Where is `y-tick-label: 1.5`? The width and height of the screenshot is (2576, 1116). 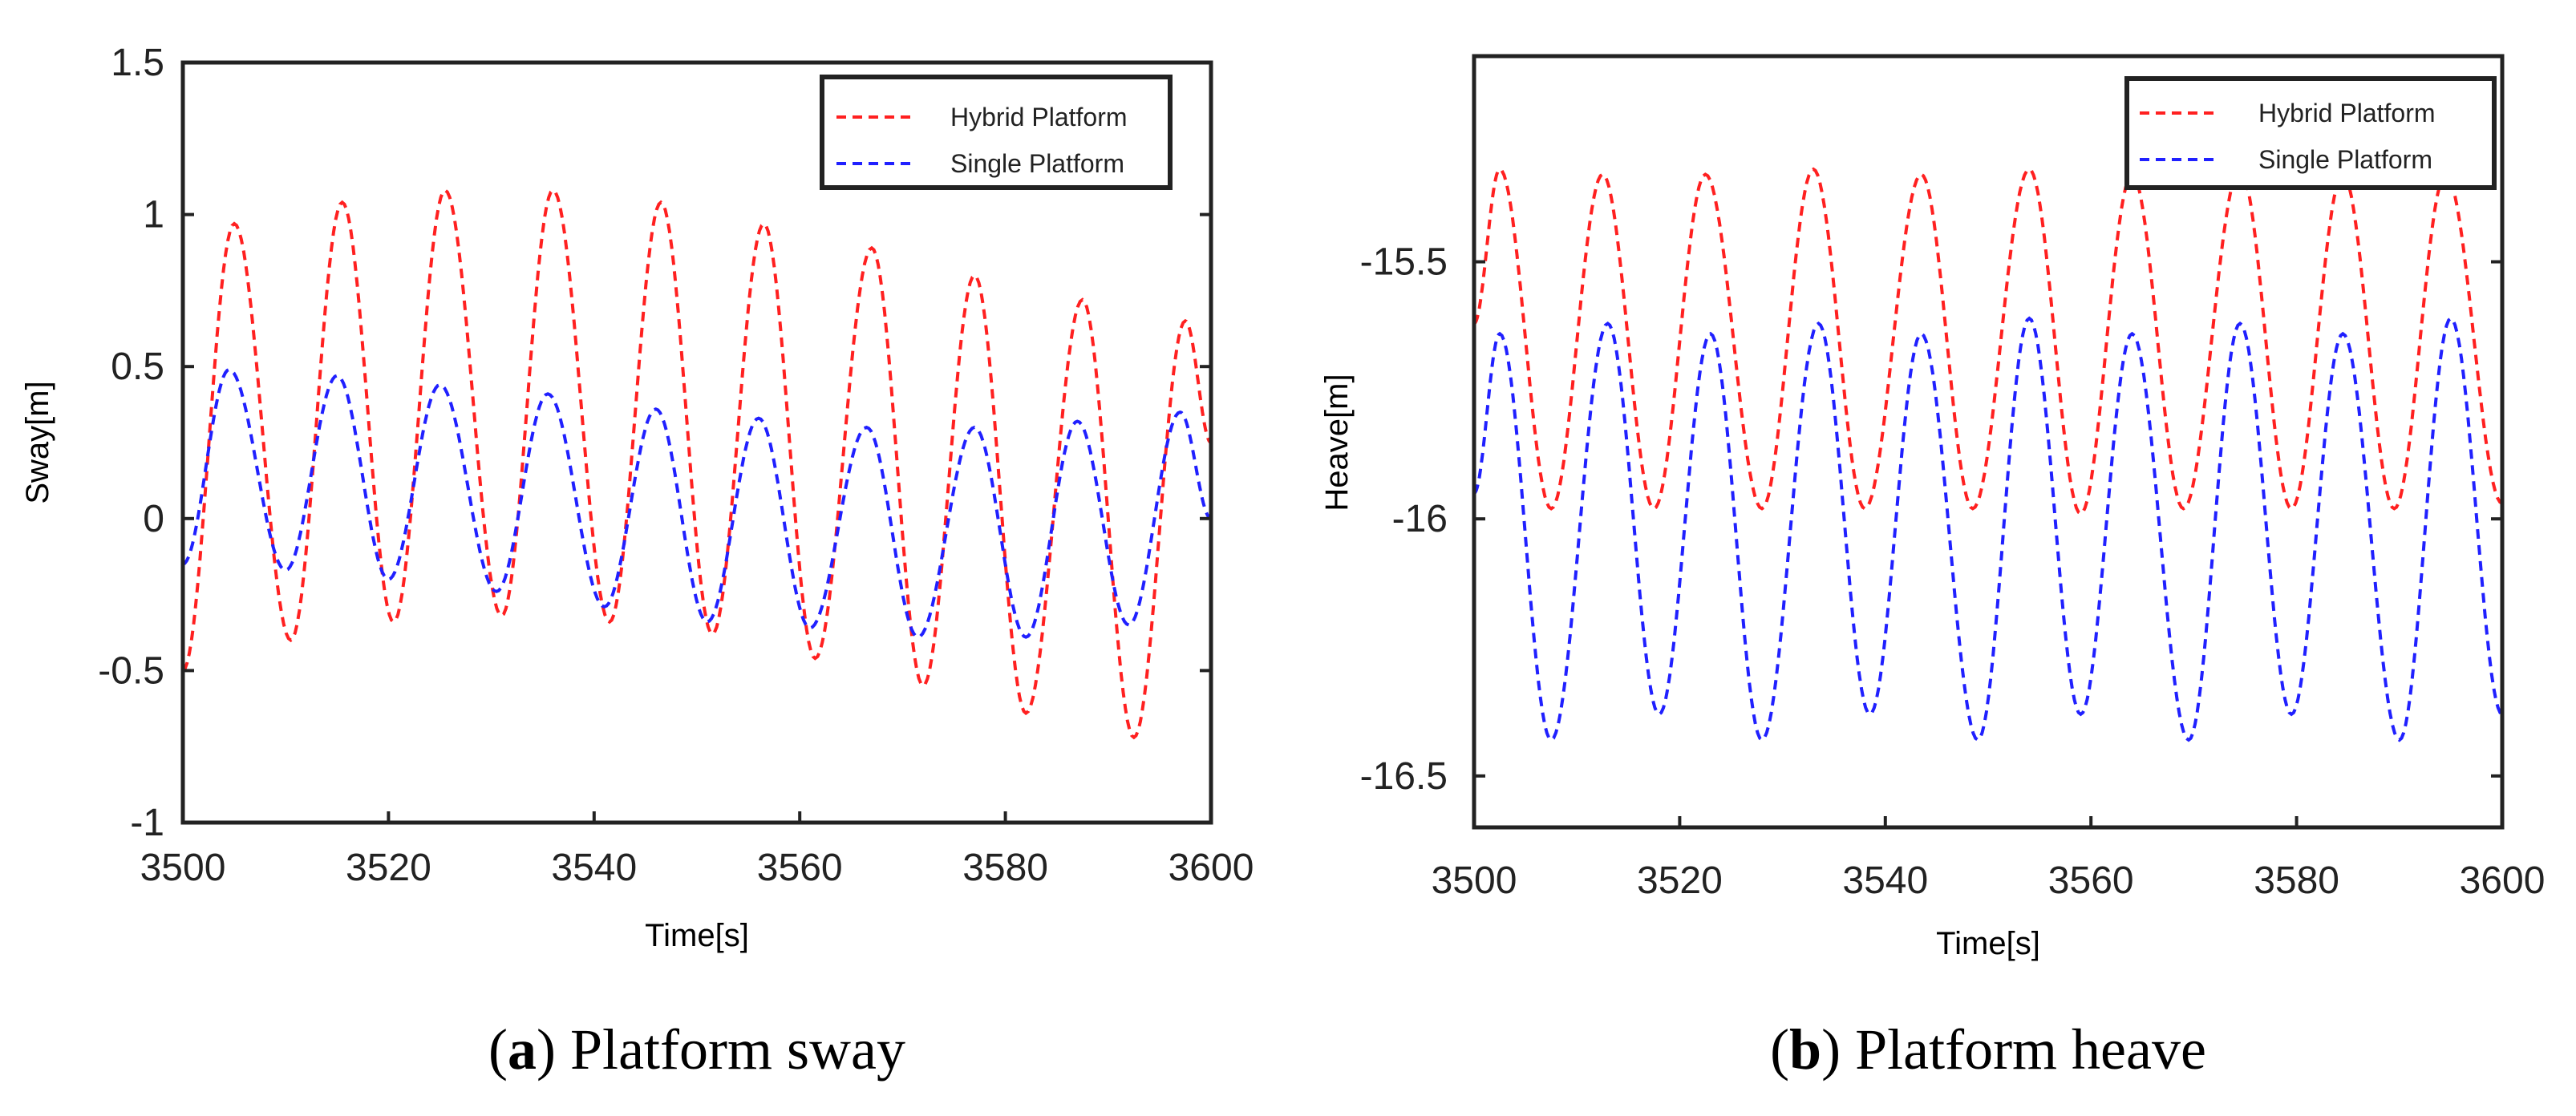
y-tick-label: 1.5 is located at coordinates (137, 63).